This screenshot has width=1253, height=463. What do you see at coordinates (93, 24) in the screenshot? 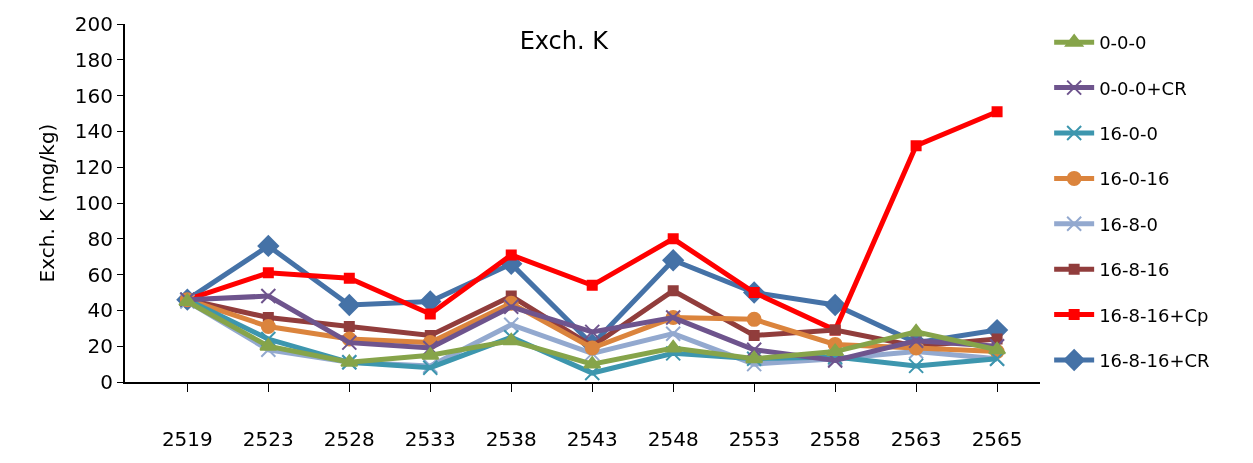
I see `y-tick-label: 200` at bounding box center [93, 24].